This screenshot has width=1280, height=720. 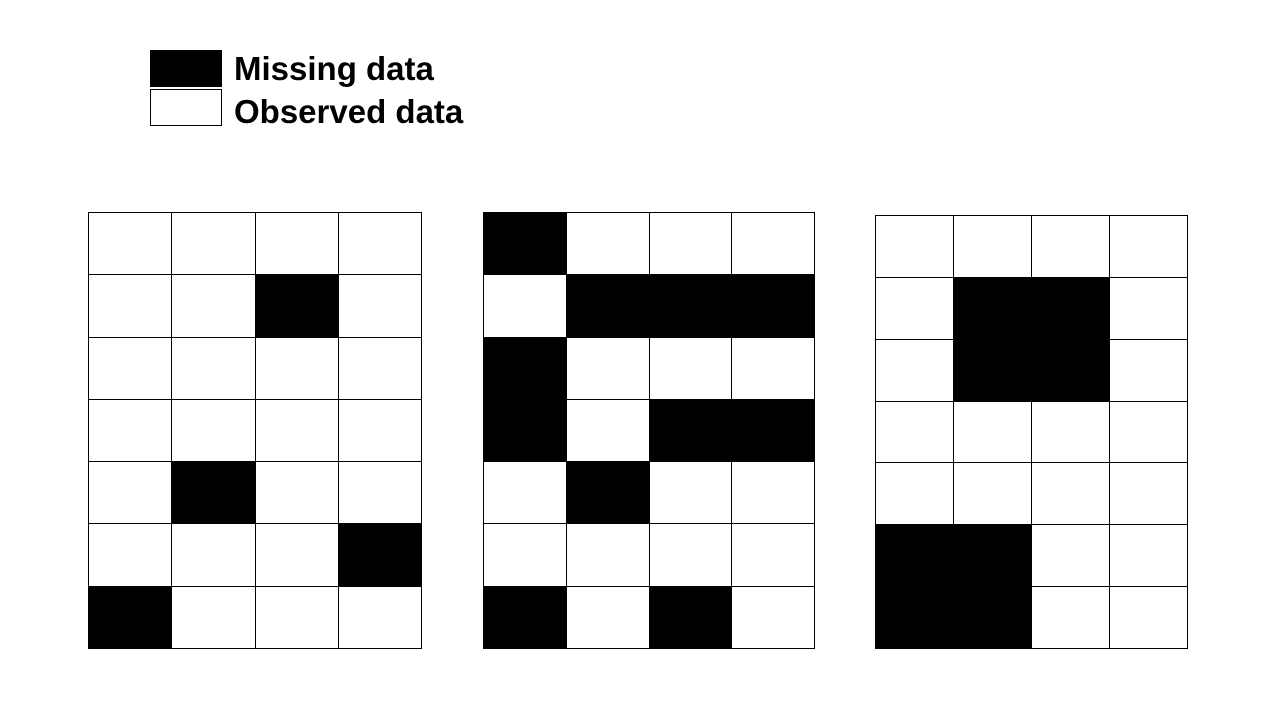 What do you see at coordinates (380, 555) in the screenshot?
I see `missing-cell-r6-c4` at bounding box center [380, 555].